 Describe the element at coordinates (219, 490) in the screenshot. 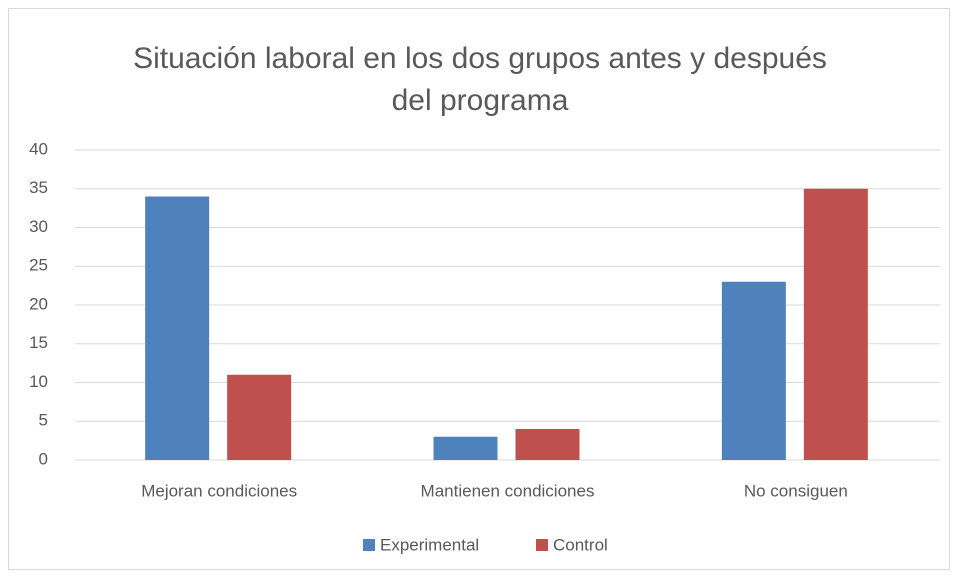

I see `x-tick-label: Mejoran condiciones` at that location.